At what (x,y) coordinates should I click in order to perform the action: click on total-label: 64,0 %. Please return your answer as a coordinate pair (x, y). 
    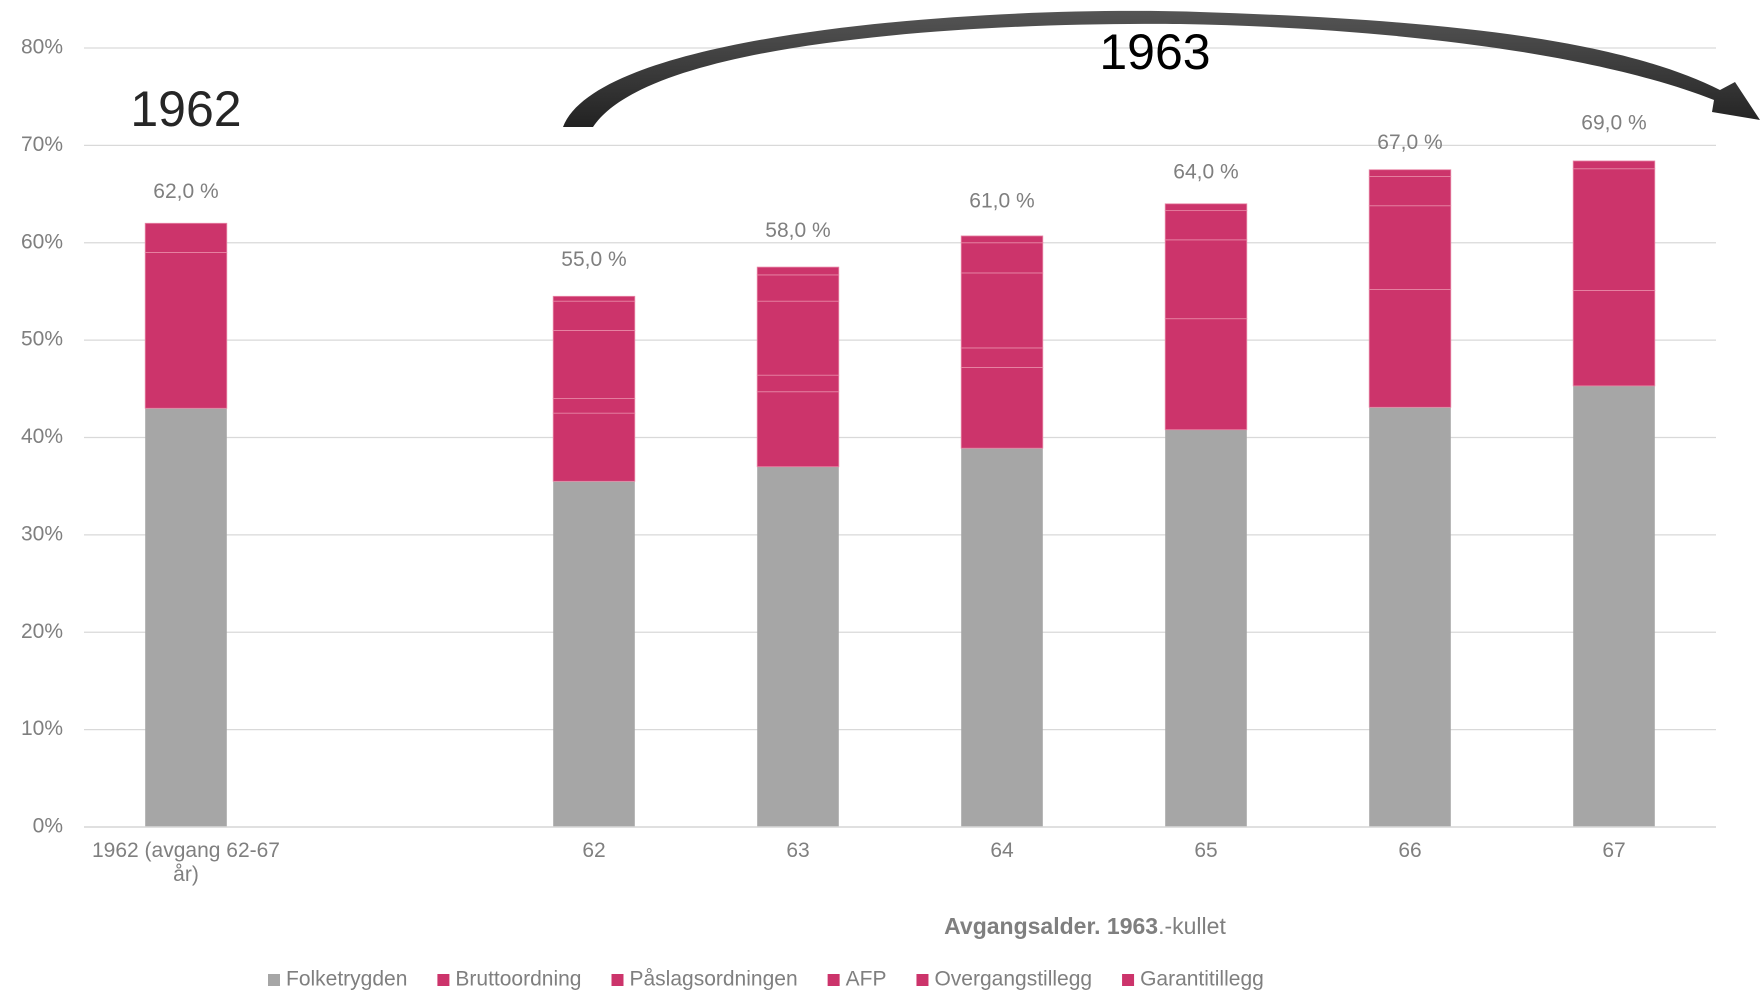
    Looking at the image, I should click on (1205, 171).